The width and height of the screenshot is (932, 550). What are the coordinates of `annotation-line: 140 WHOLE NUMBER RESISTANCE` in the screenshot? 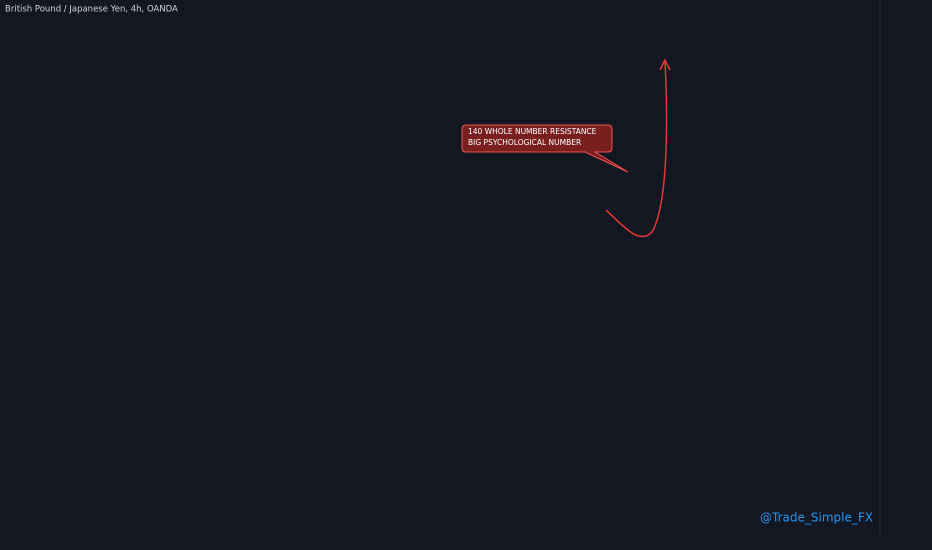 It's located at (532, 131).